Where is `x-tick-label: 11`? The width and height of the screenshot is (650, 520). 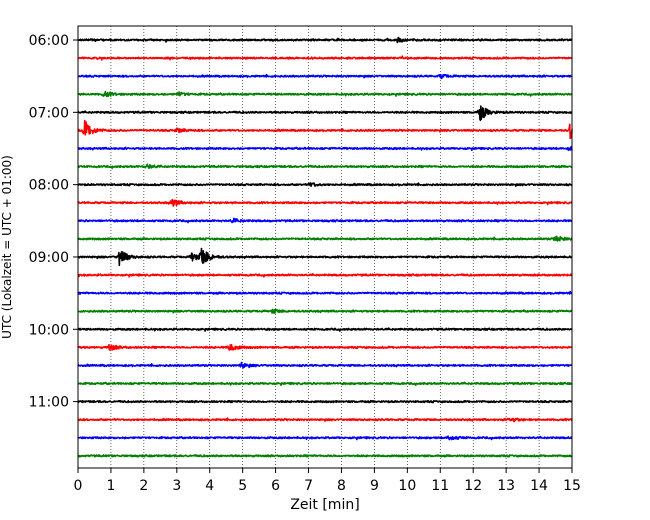
x-tick-label: 11 is located at coordinates (440, 486).